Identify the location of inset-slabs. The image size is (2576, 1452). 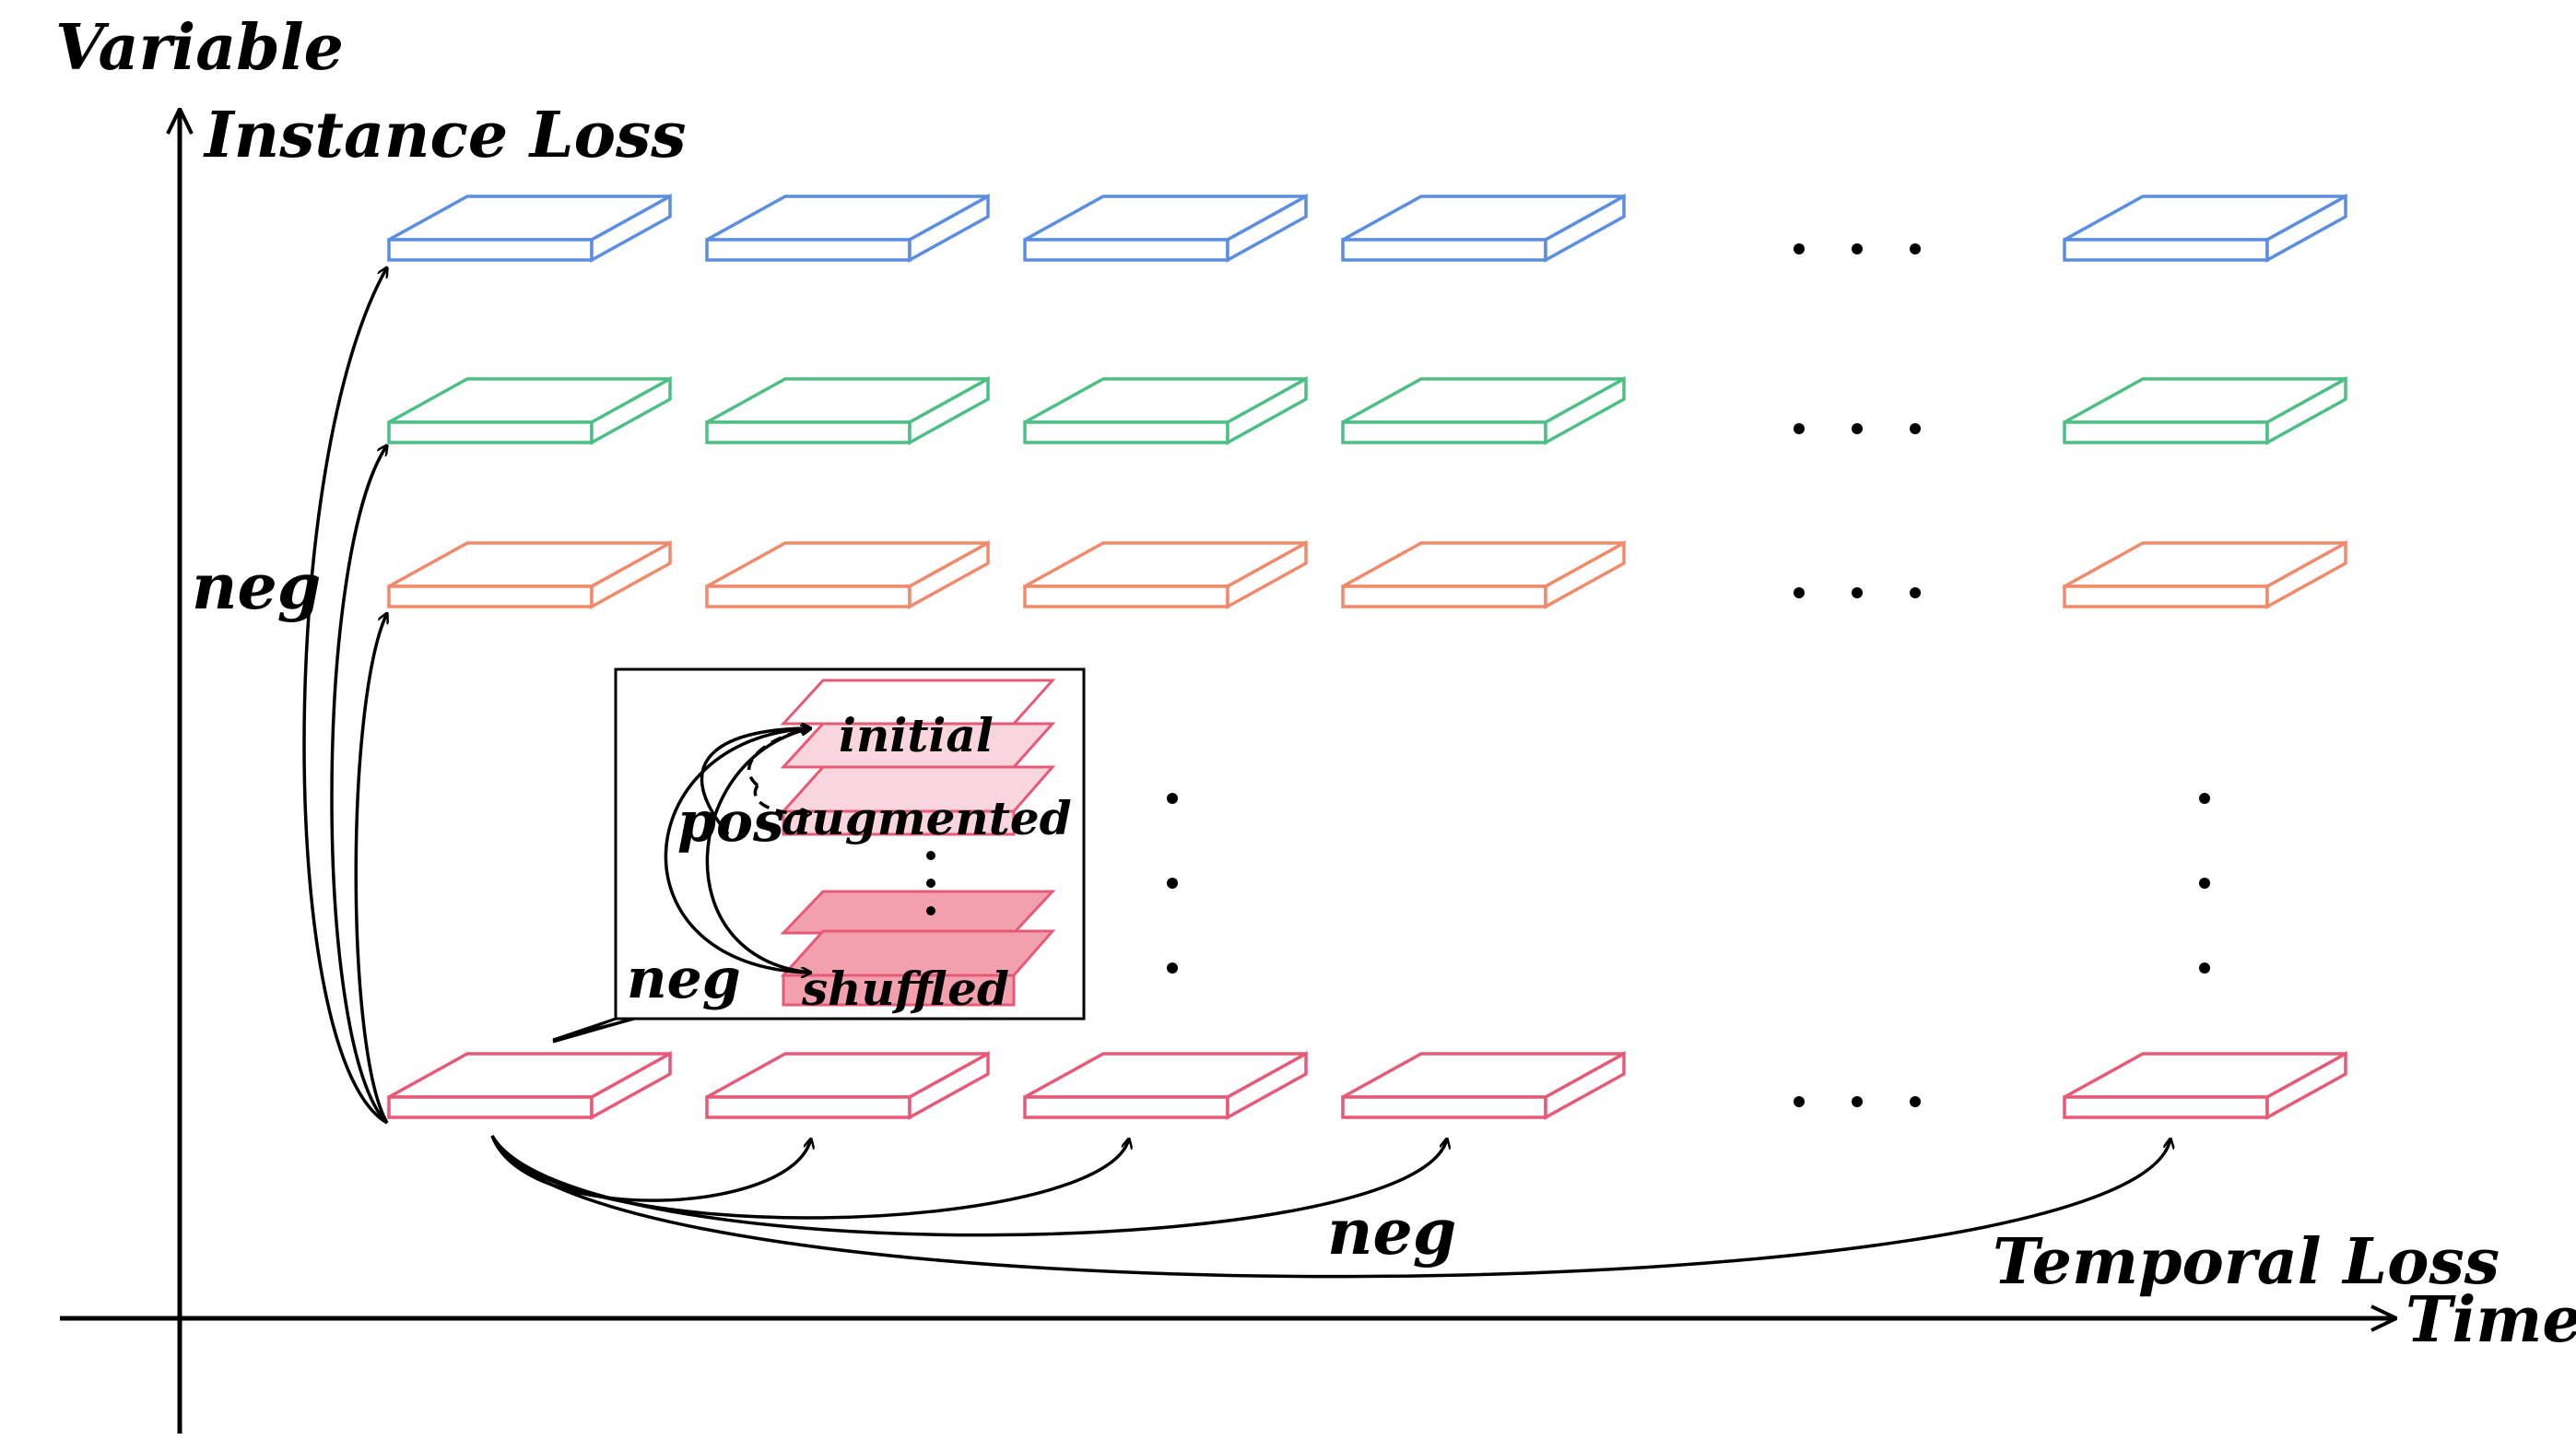
(918, 843).